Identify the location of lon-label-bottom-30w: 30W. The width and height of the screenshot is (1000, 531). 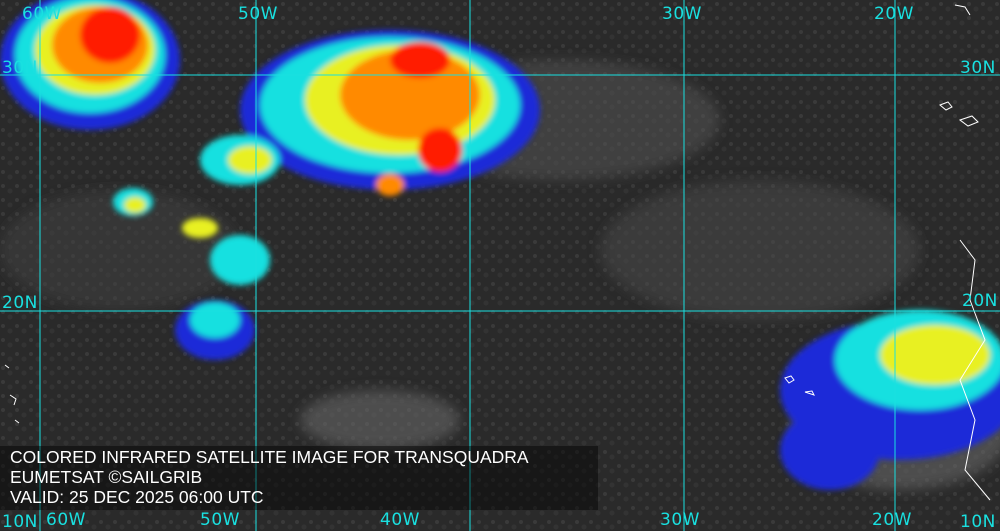
(680, 520).